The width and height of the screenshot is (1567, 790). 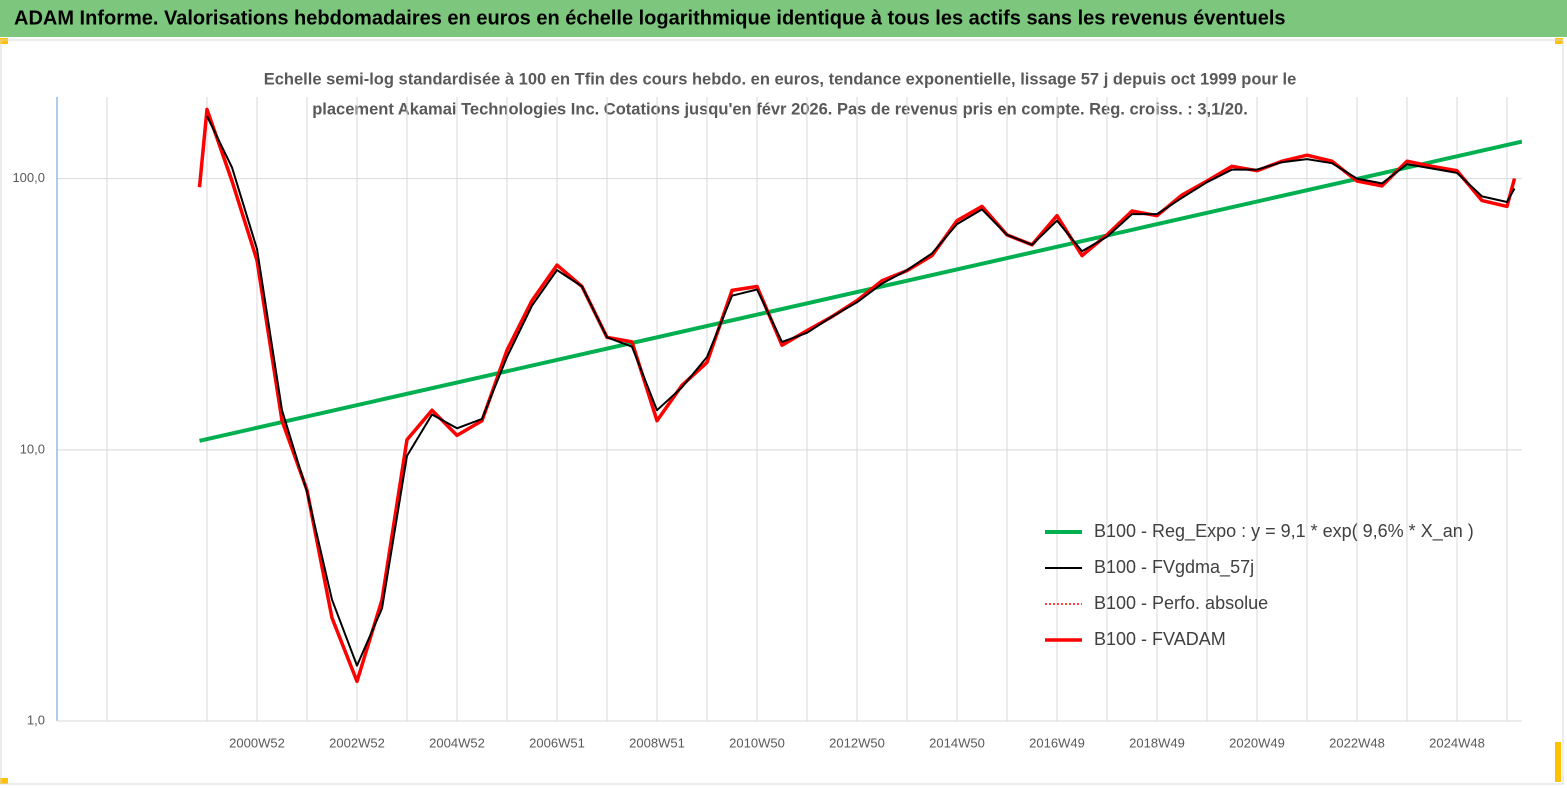 What do you see at coordinates (1174, 567) in the screenshot?
I see `legend-label: B100 - FVgdma_57j` at bounding box center [1174, 567].